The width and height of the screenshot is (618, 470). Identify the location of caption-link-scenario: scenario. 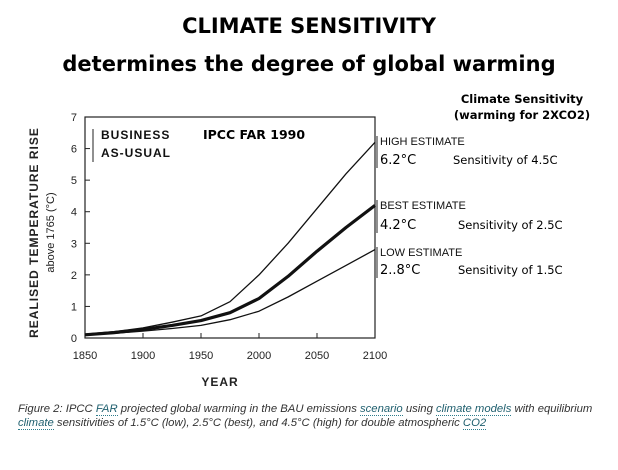
(381, 409).